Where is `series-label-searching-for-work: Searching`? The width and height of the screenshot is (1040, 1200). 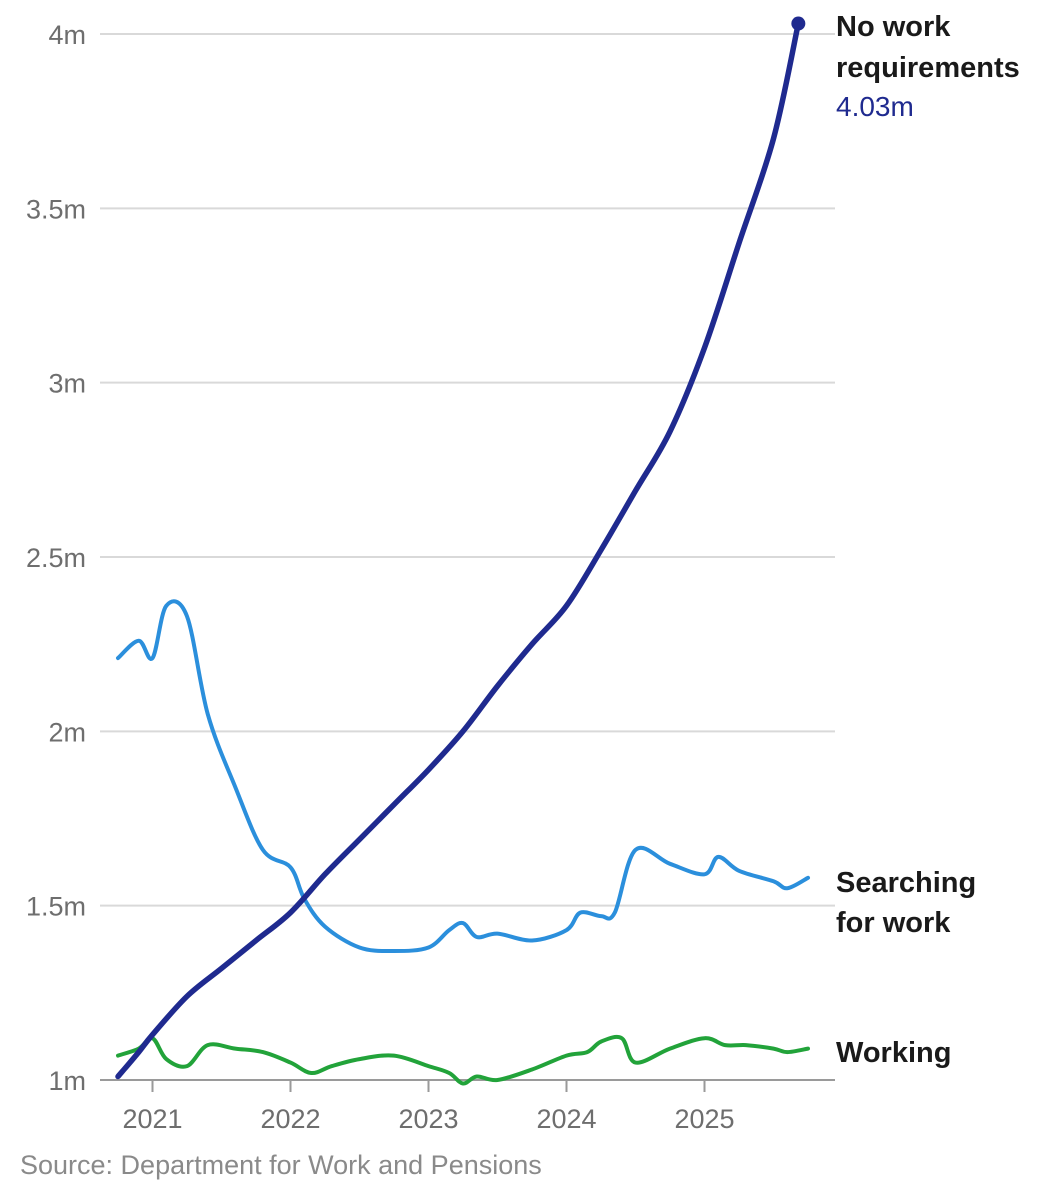
series-label-searching-for-work: Searching is located at coordinates (906, 883).